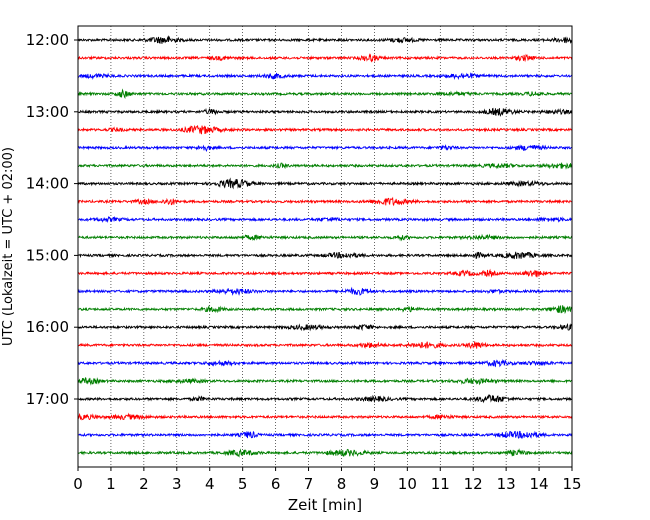 Image resolution: width=650 pixels, height=520 pixels. Describe the element at coordinates (47, 327) in the screenshot. I see `y-tick-label: 16:00` at that location.